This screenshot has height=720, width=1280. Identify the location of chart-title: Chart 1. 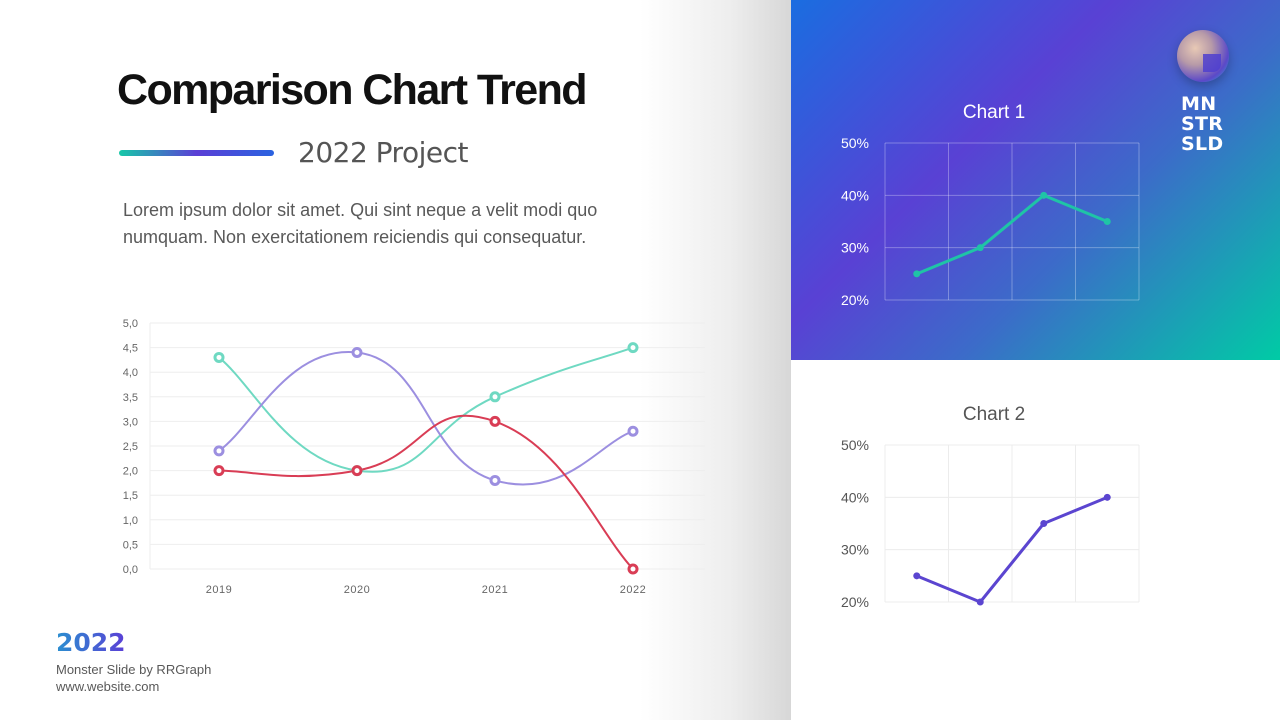
(994, 112).